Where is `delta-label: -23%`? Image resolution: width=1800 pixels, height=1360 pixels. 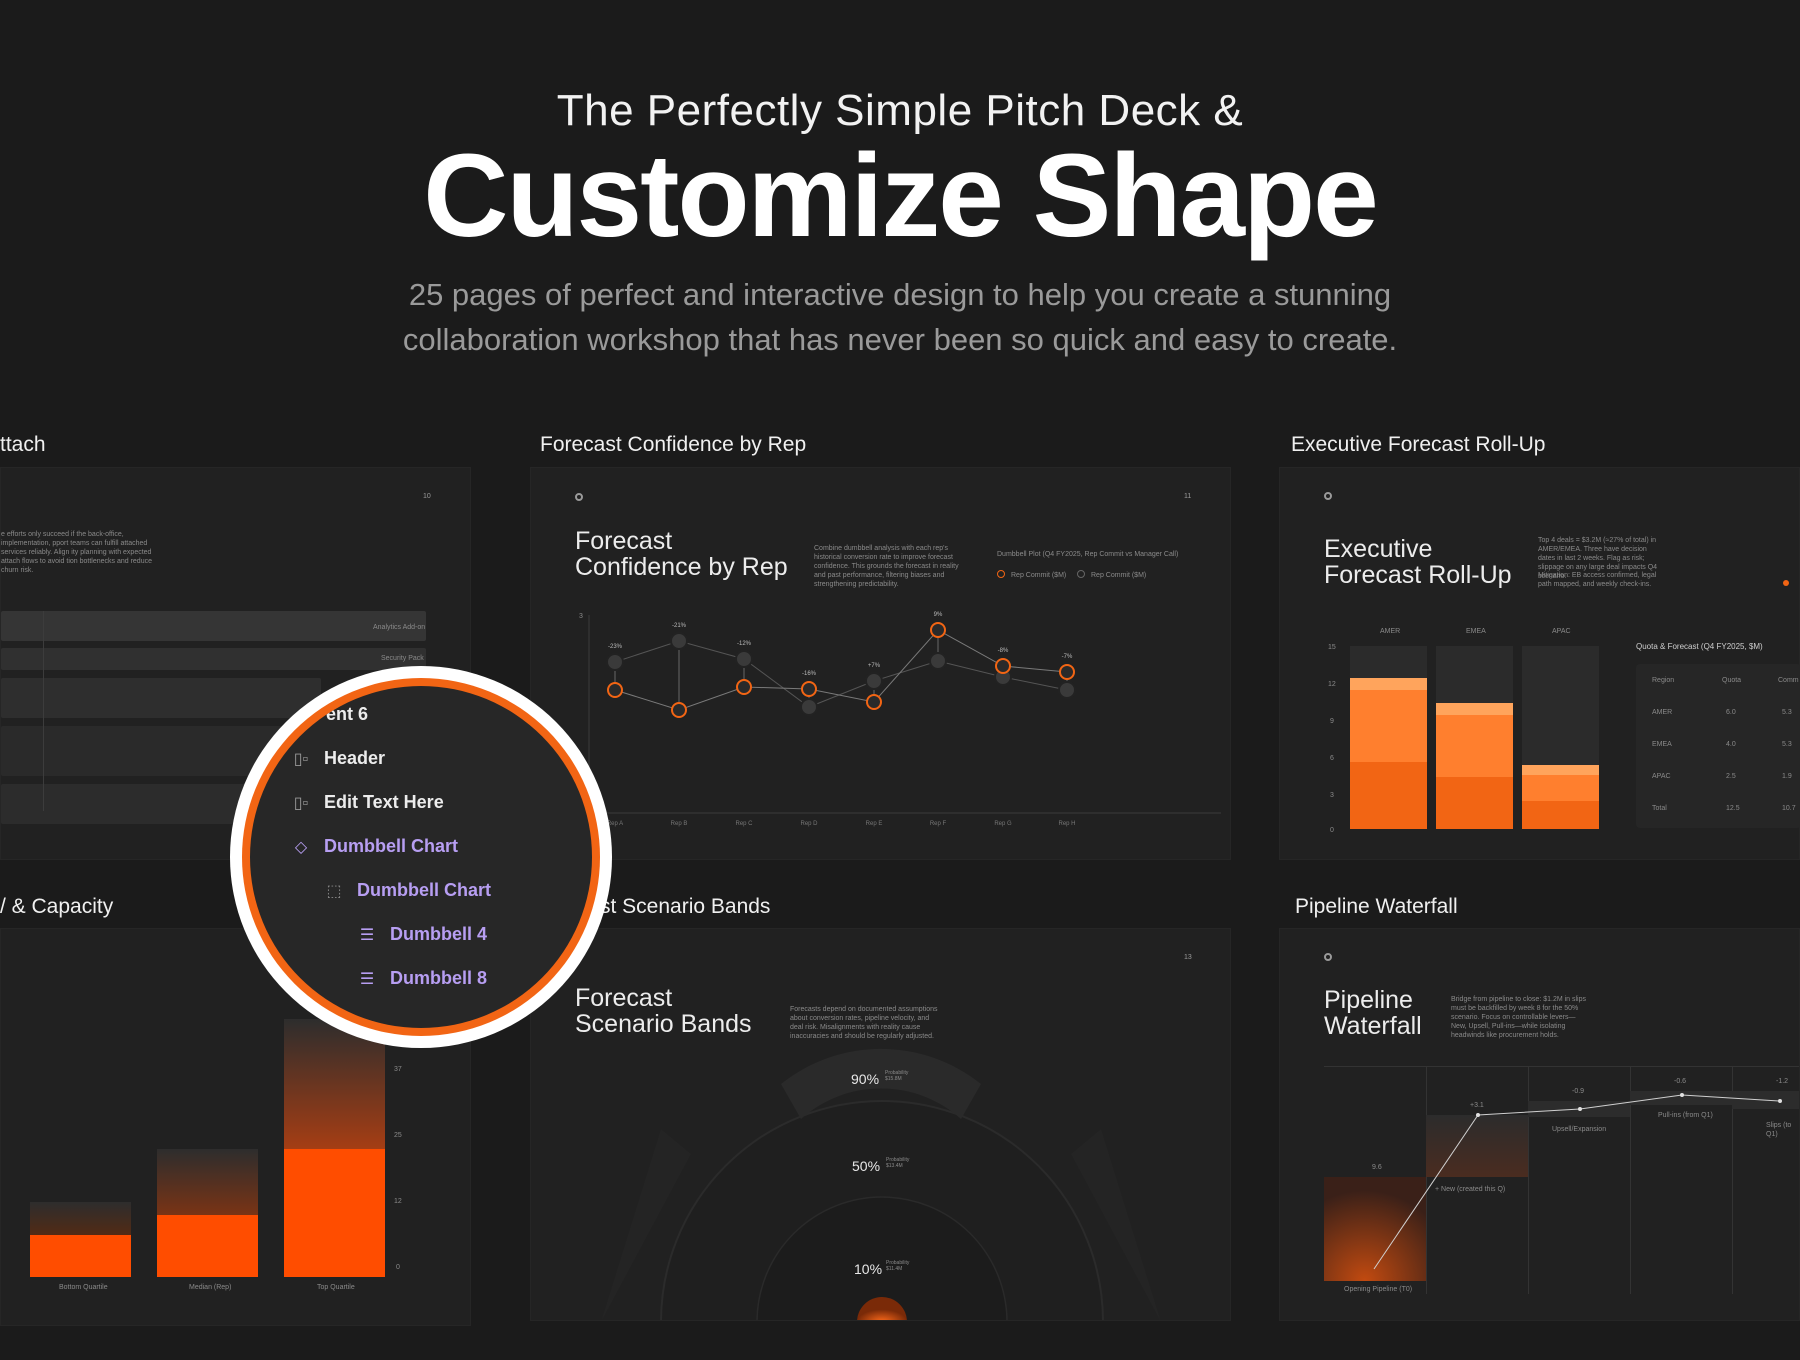 delta-label: -23% is located at coordinates (615, 647).